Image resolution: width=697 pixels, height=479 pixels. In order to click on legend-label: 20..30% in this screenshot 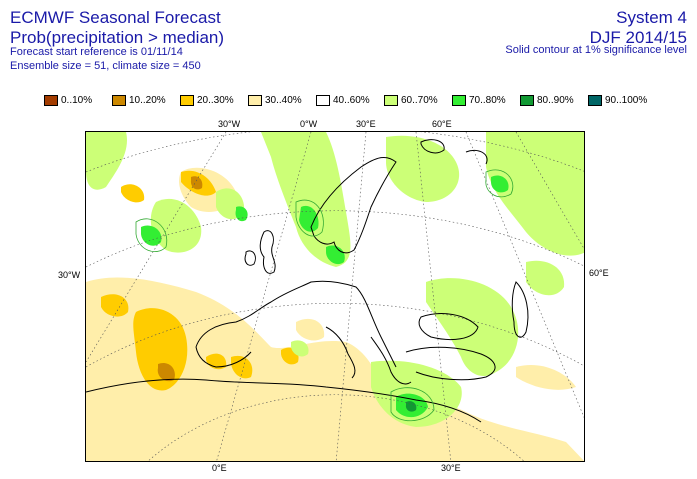, I will do `click(215, 100)`.